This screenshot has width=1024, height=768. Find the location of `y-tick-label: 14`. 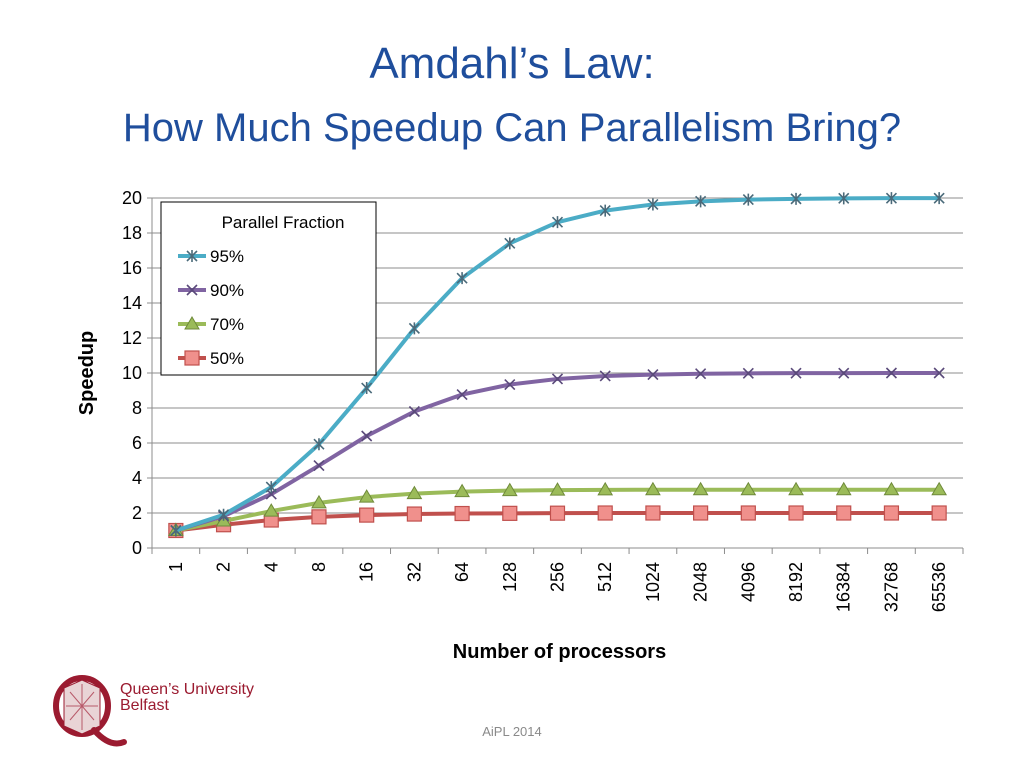

y-tick-label: 14 is located at coordinates (132, 303).